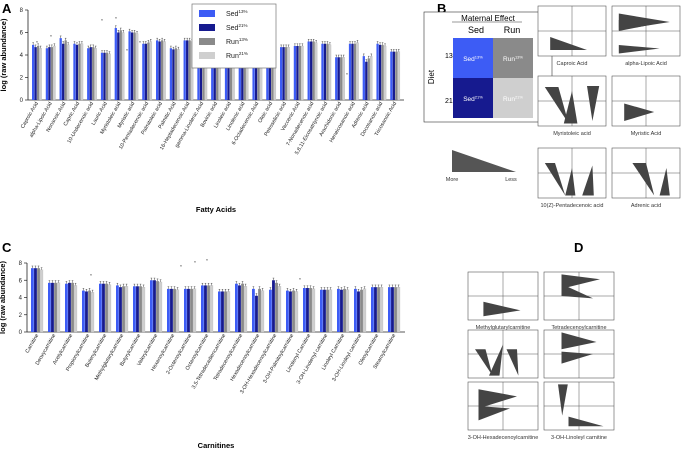 The height and width of the screenshot is (455, 685). What do you see at coordinates (22, 34) in the screenshot?
I see `y-tick-label: 6` at bounding box center [22, 34].